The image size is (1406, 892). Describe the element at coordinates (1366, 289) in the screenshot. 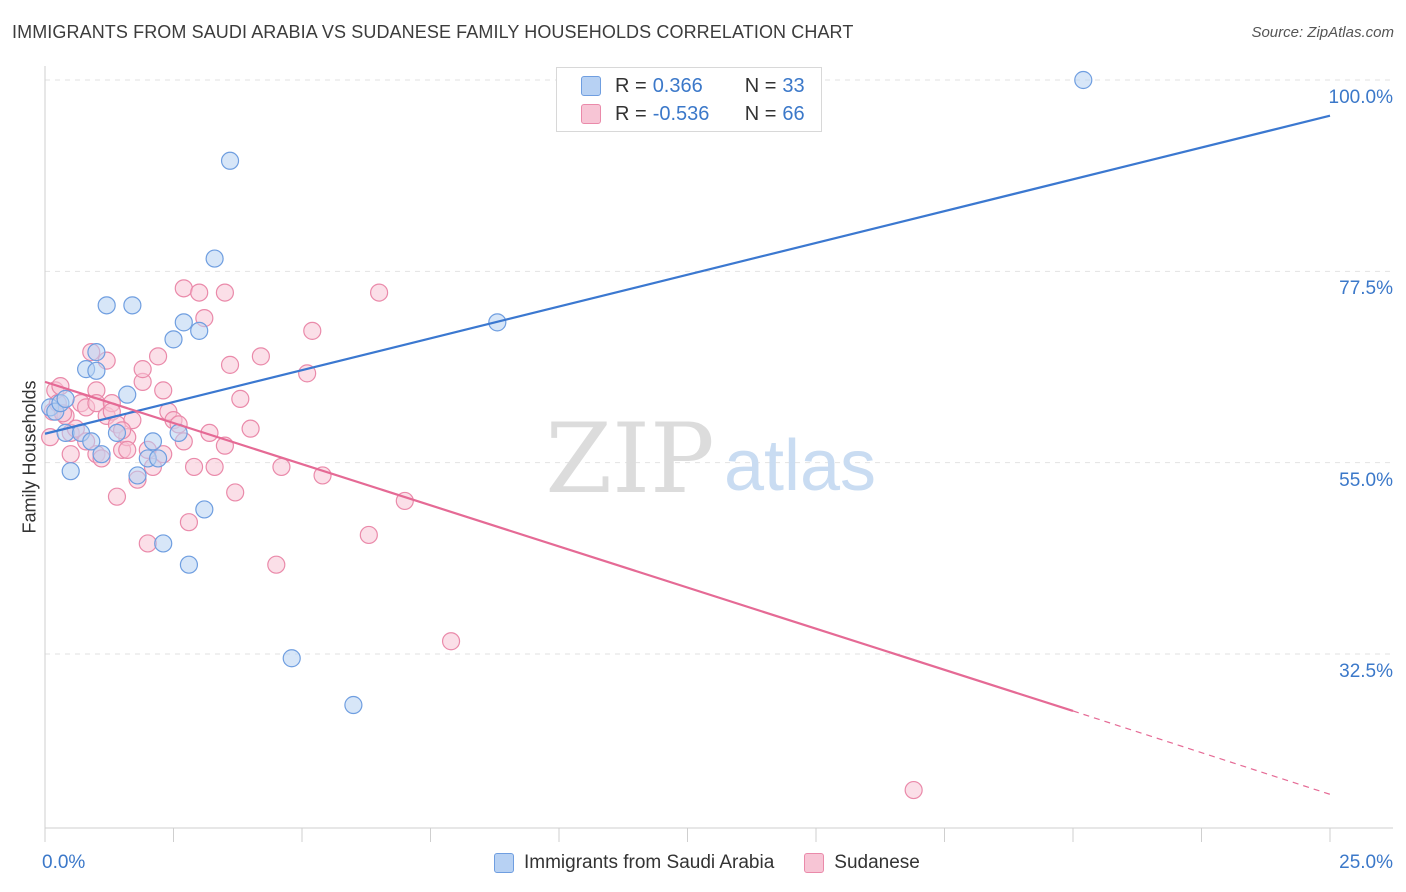

I see `y-tick-label: 77.5%` at that location.